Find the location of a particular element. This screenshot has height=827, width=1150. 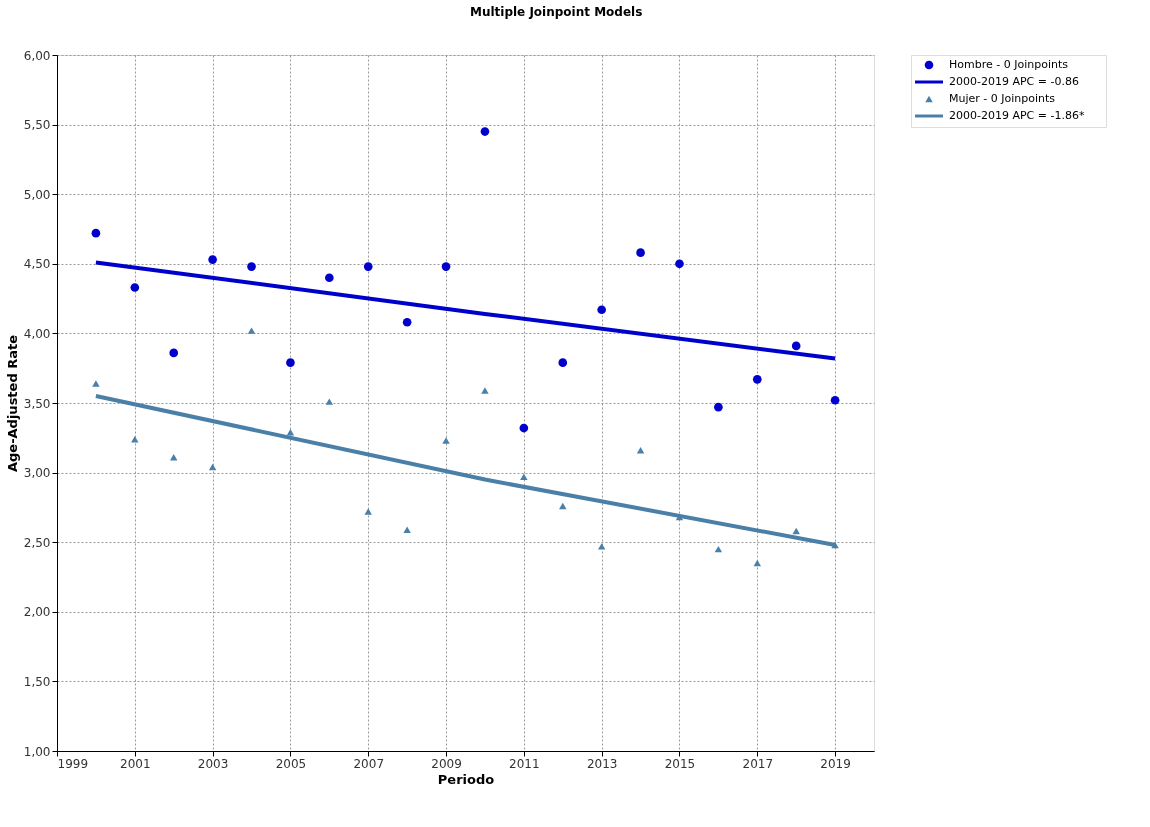

y-tick-label: 6,00 is located at coordinates (37, 55).